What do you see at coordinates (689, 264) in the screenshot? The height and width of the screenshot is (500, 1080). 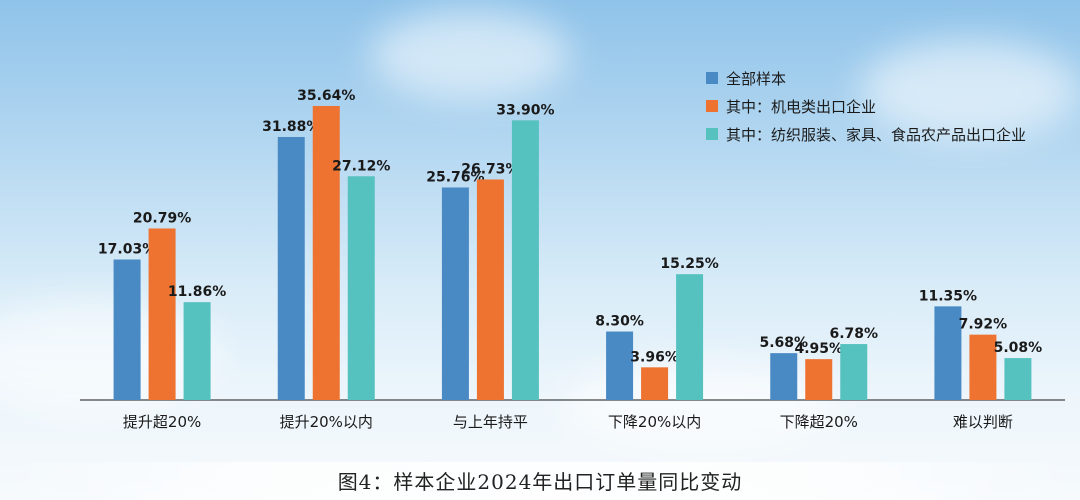 I see `data-label-textile-3: 15.25%` at bounding box center [689, 264].